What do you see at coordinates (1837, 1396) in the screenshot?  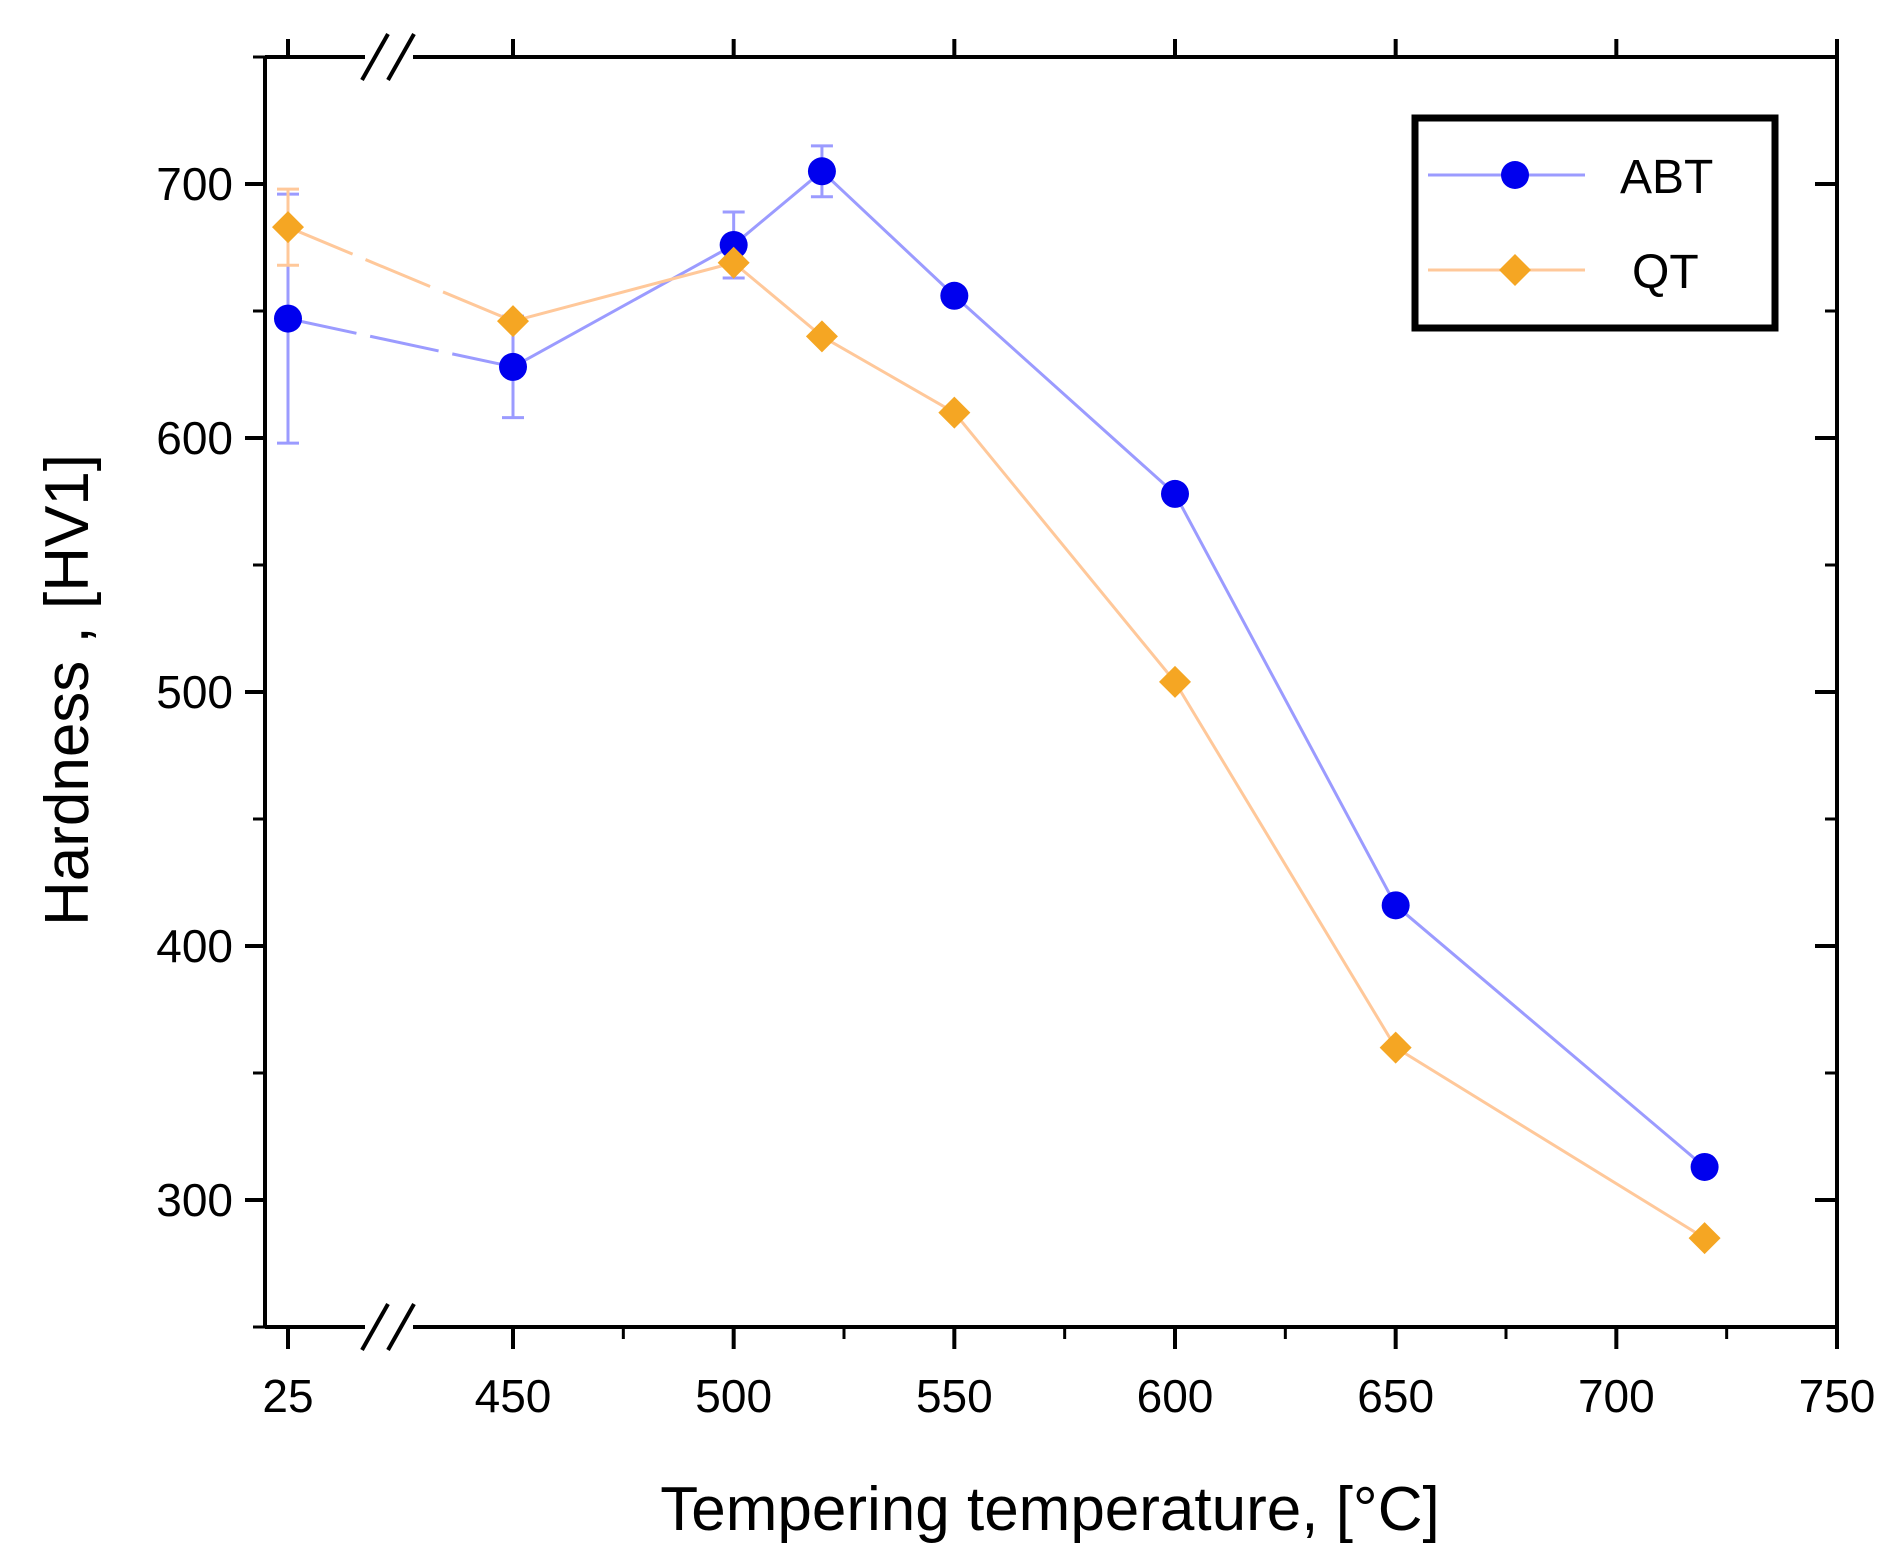 I see `x-tick-label-750: 750` at bounding box center [1837, 1396].